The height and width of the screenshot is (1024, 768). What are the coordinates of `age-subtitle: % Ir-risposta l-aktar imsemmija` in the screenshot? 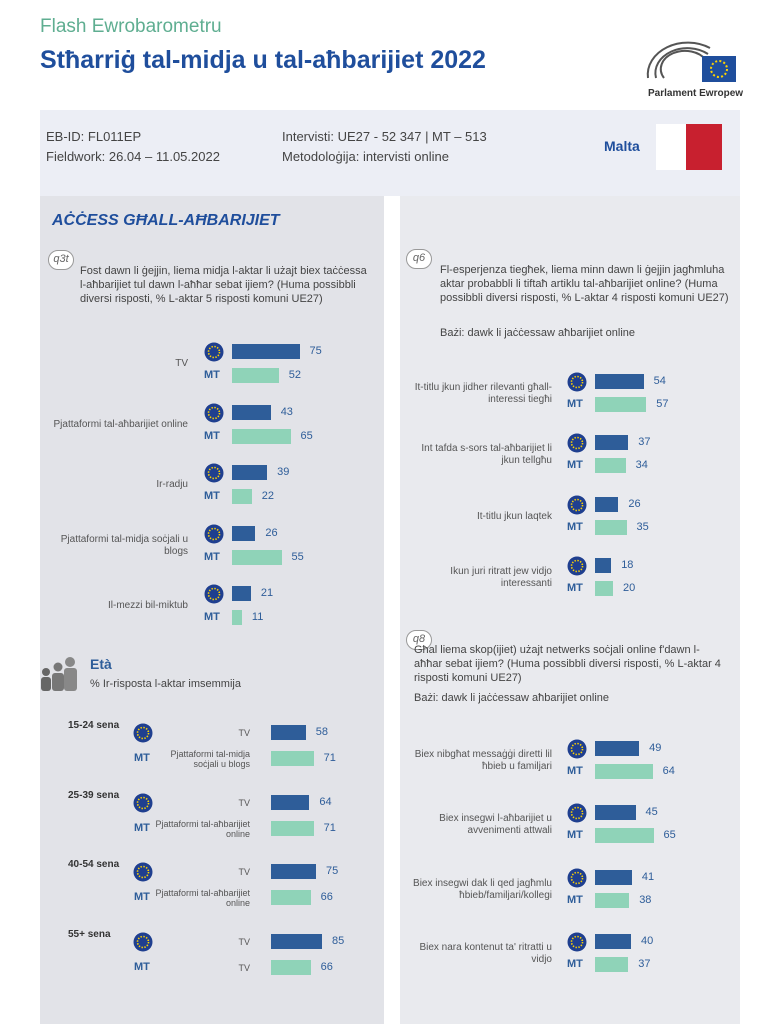 It's located at (165, 684).